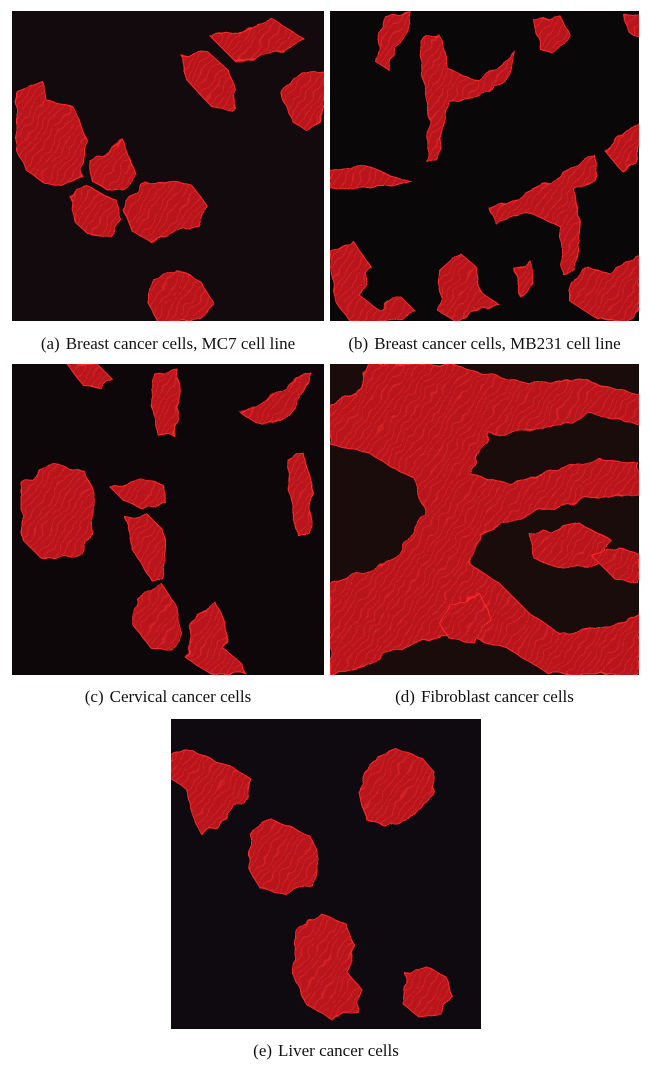 The height and width of the screenshot is (1068, 649). What do you see at coordinates (50, 343) in the screenshot?
I see `caption-label-a: (a)` at bounding box center [50, 343].